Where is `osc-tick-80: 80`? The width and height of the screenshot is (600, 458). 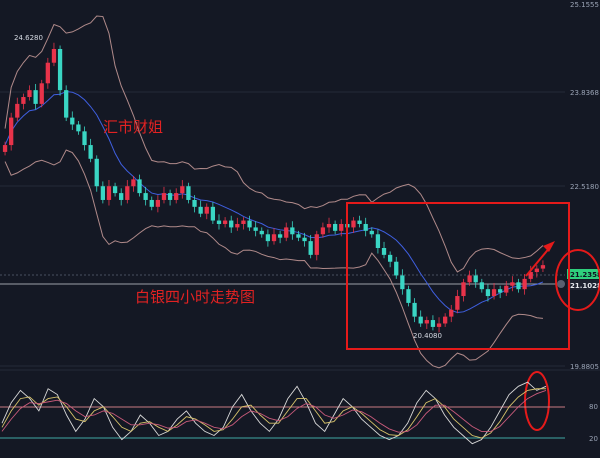 osc-tick-80: 80 is located at coordinates (593, 407).